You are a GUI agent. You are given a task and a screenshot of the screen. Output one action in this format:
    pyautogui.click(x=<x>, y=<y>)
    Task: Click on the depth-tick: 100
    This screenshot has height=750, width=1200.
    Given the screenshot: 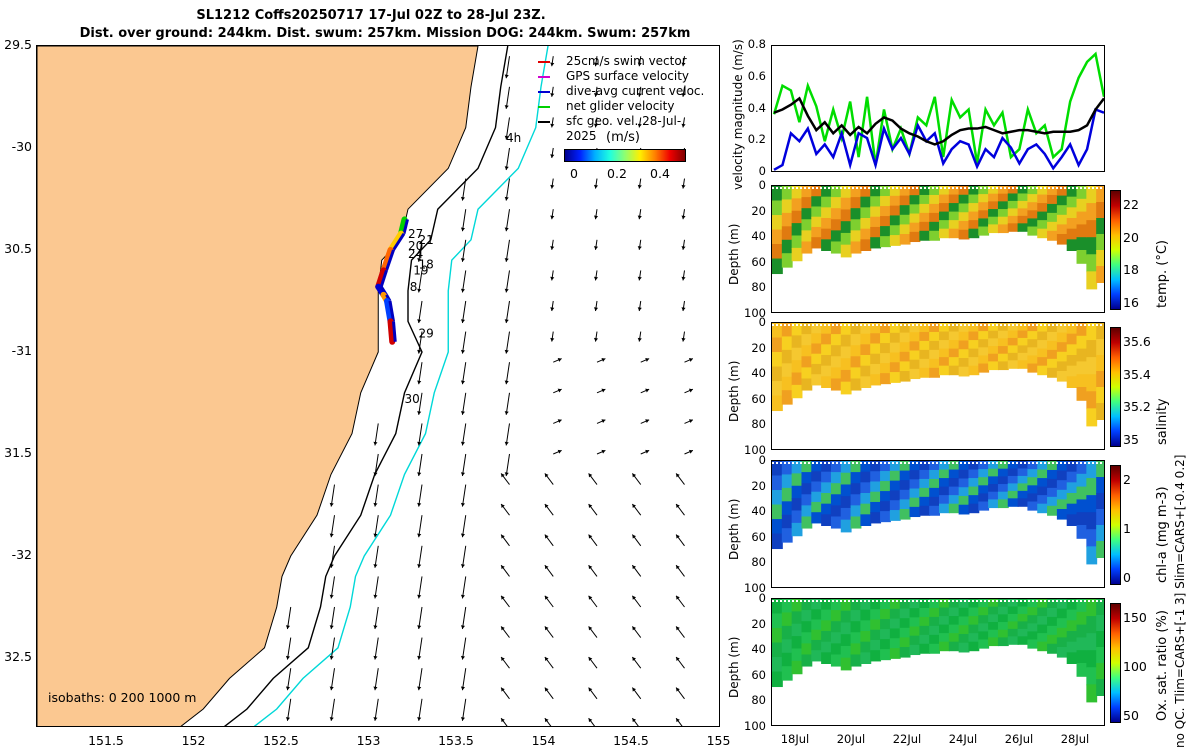 What is the action you would take?
    pyautogui.click(x=755, y=450)
    